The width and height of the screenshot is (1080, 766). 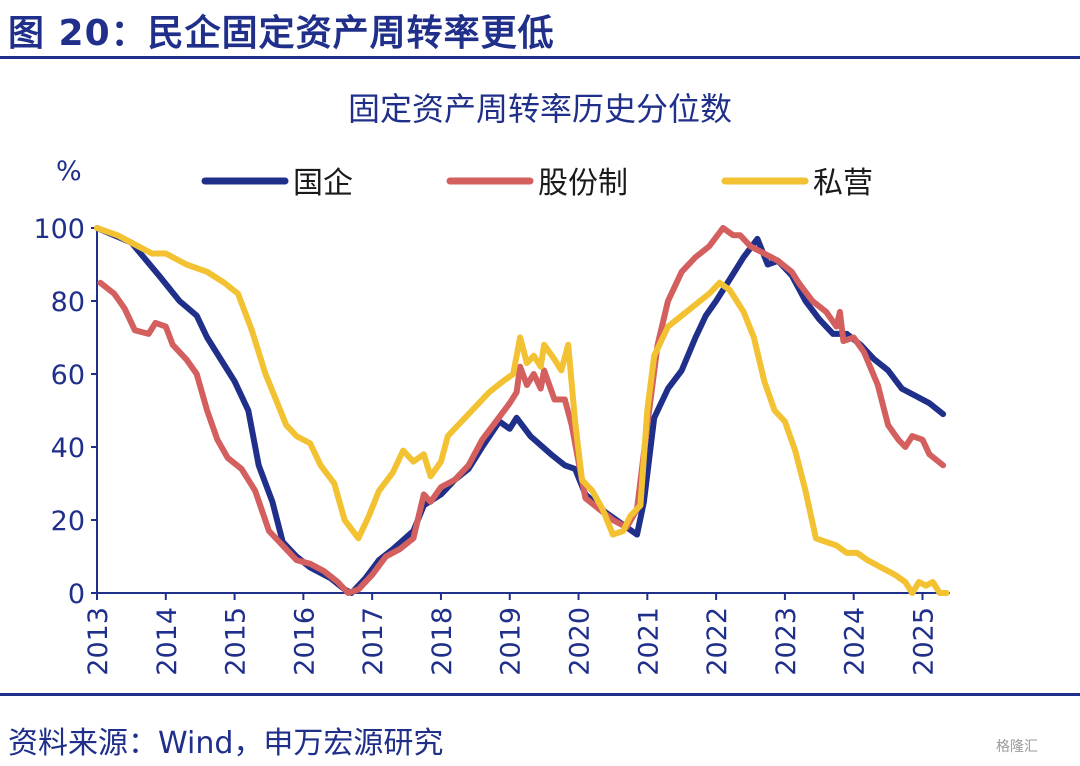 I want to click on figure-title: 图 20：民企固定资产周转率更低, so click(x=281, y=33).